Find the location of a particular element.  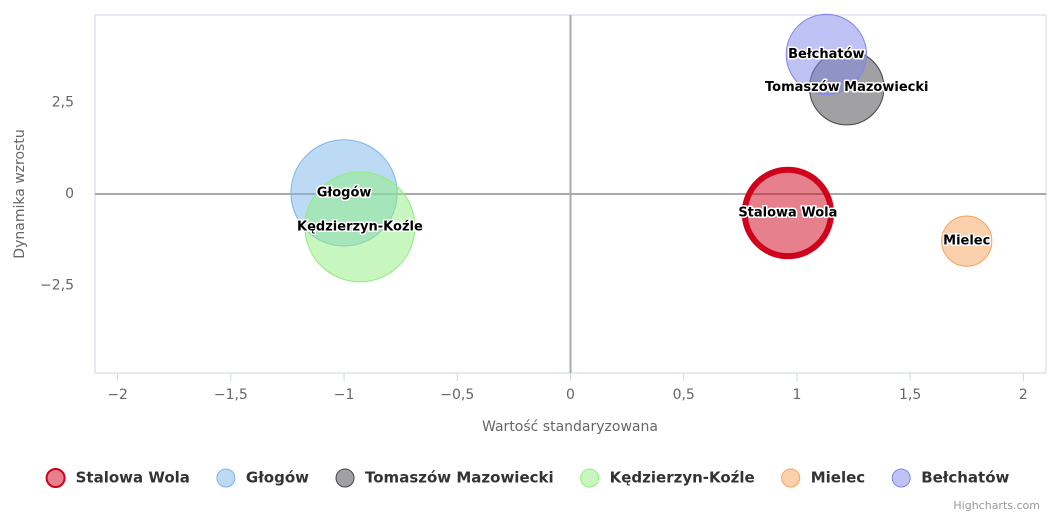

x-tick-label: 0,5 is located at coordinates (684, 395).